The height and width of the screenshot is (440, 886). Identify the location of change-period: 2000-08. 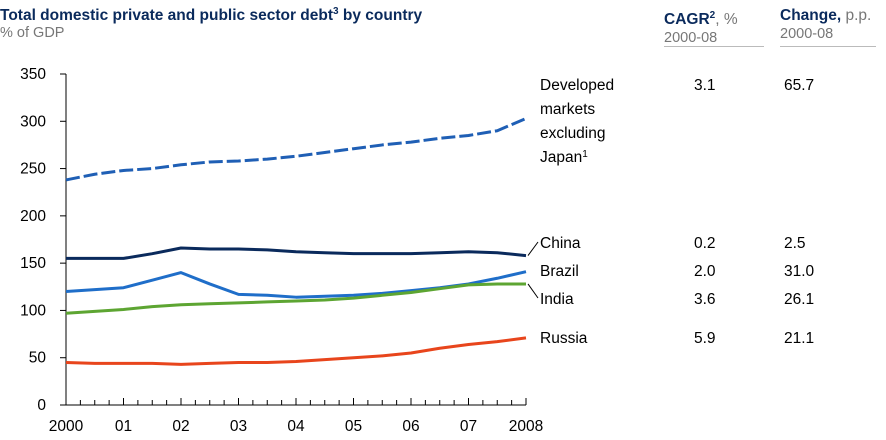
(807, 34).